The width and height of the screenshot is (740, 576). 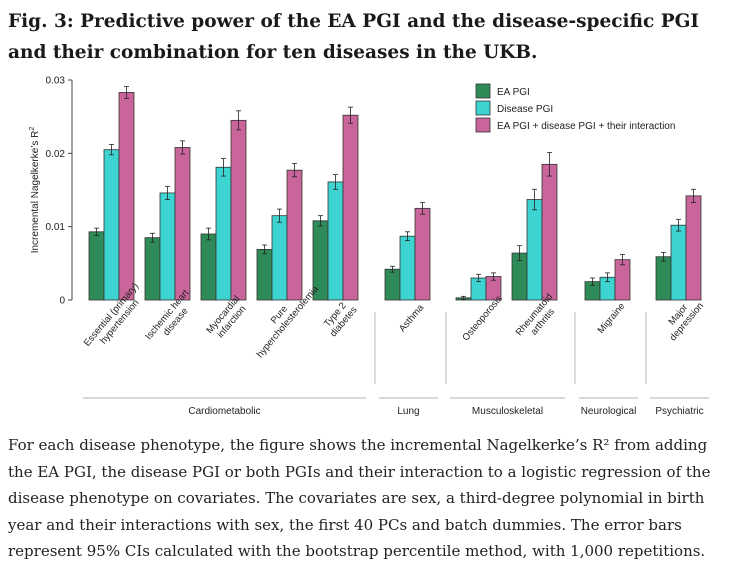 What do you see at coordinates (513, 92) in the screenshot?
I see `legend-label: EA PGI` at bounding box center [513, 92].